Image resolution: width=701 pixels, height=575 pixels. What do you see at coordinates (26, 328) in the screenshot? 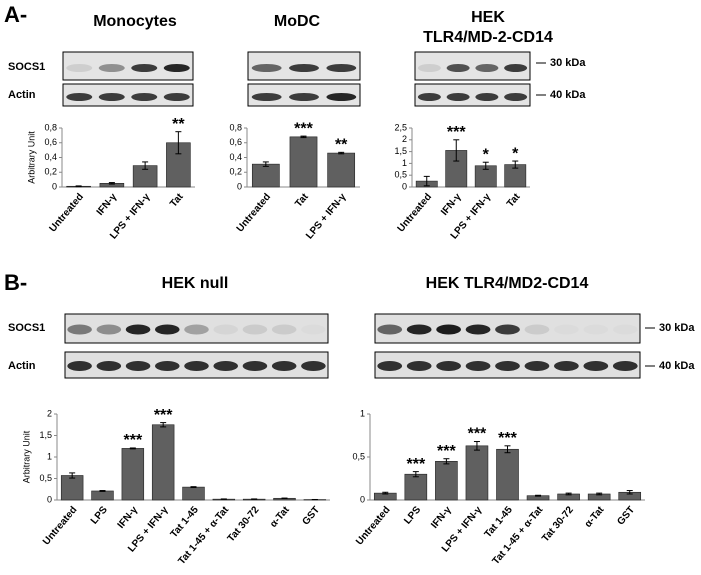
I see `blot-label: SOCS1` at bounding box center [26, 328].